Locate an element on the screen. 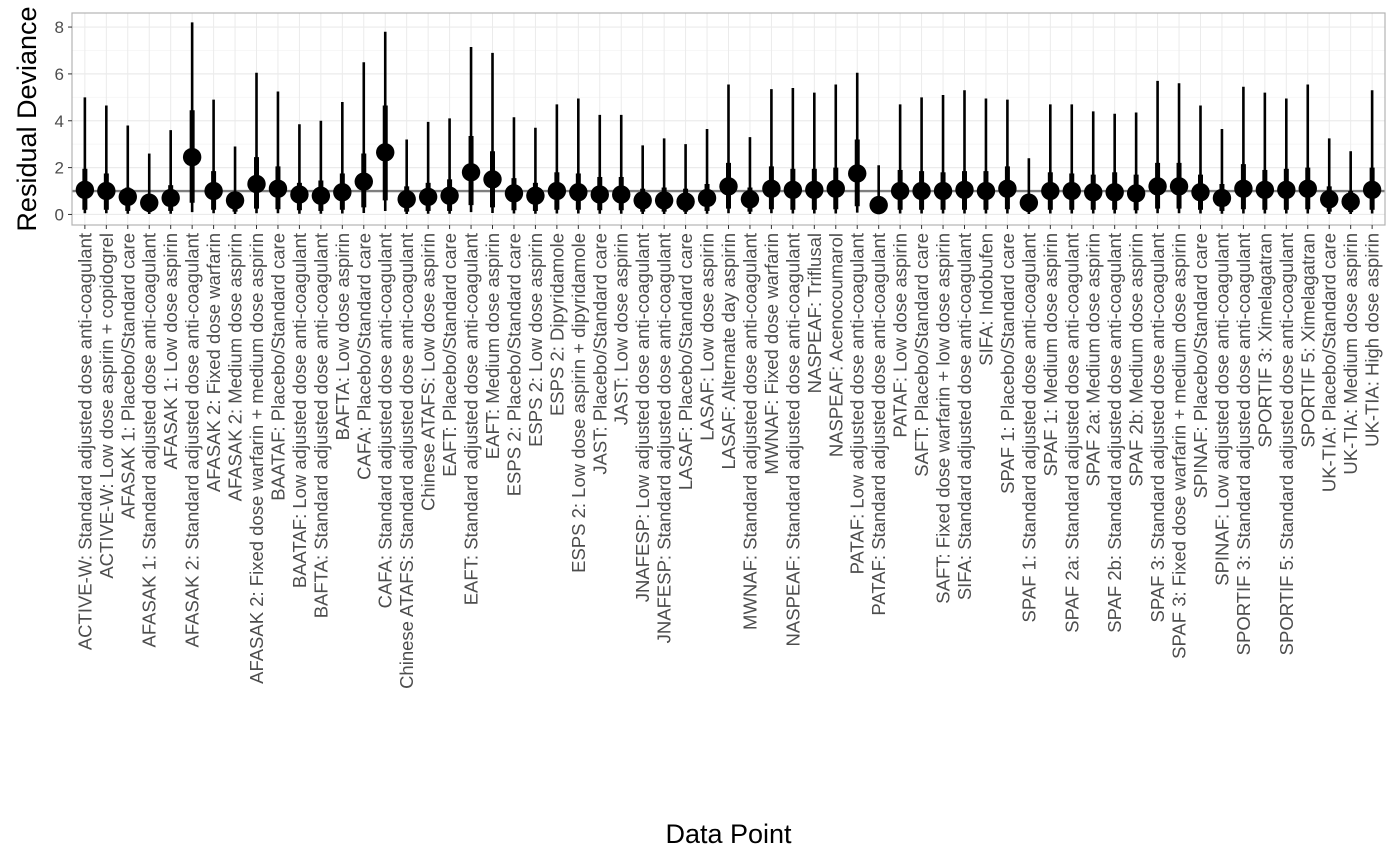 The width and height of the screenshot is (1400, 865). x-tick-label: EAFT: Placebo/Standard care is located at coordinates (449, 355).